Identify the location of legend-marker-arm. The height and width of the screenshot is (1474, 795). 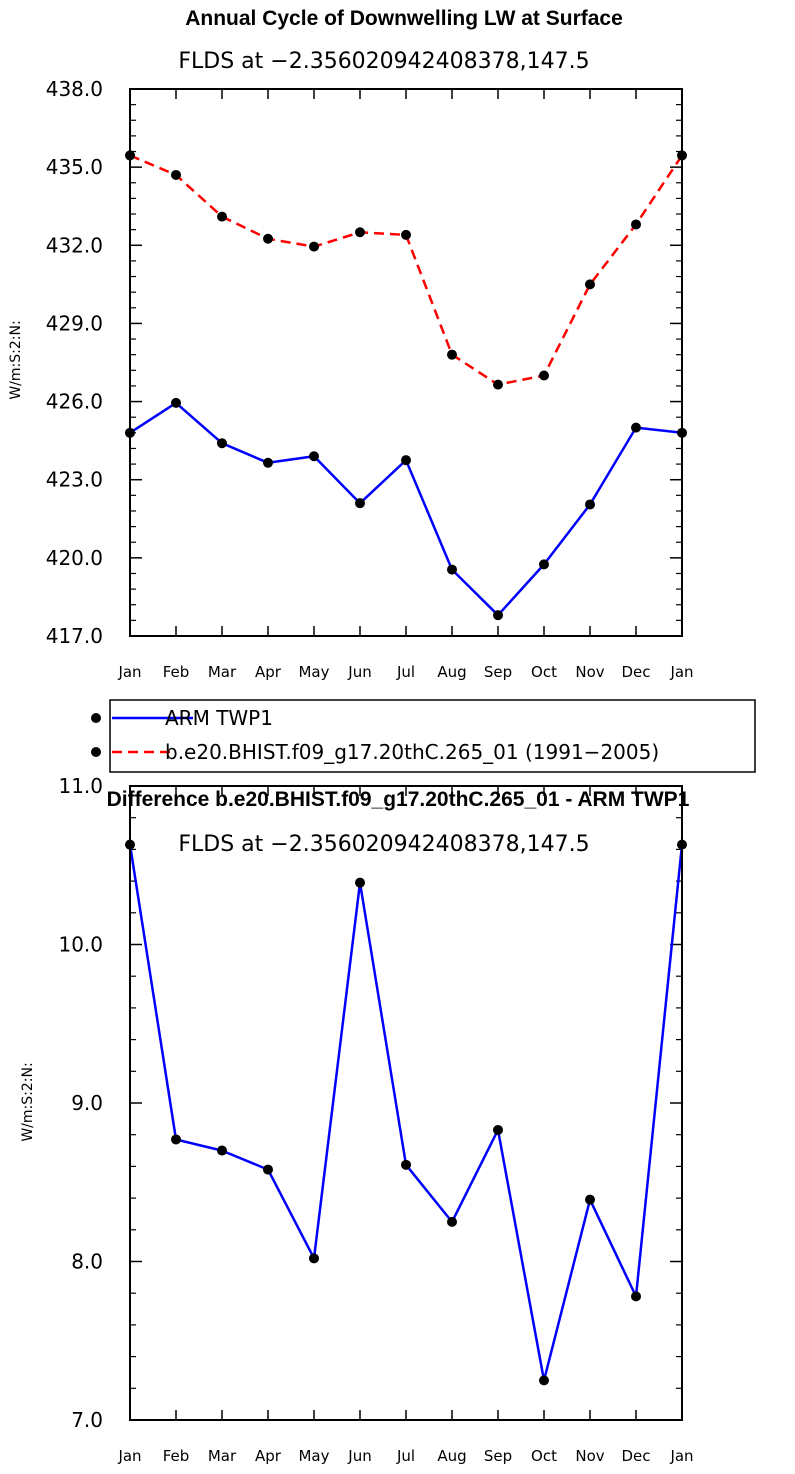
(96, 718).